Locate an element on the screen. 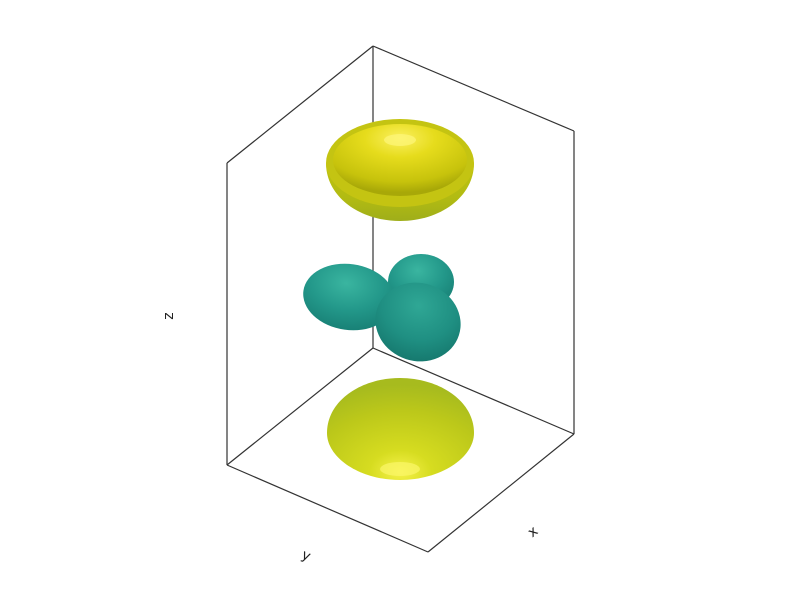 The width and height of the screenshot is (800, 600). x-axis-label: x is located at coordinates (533, 532).